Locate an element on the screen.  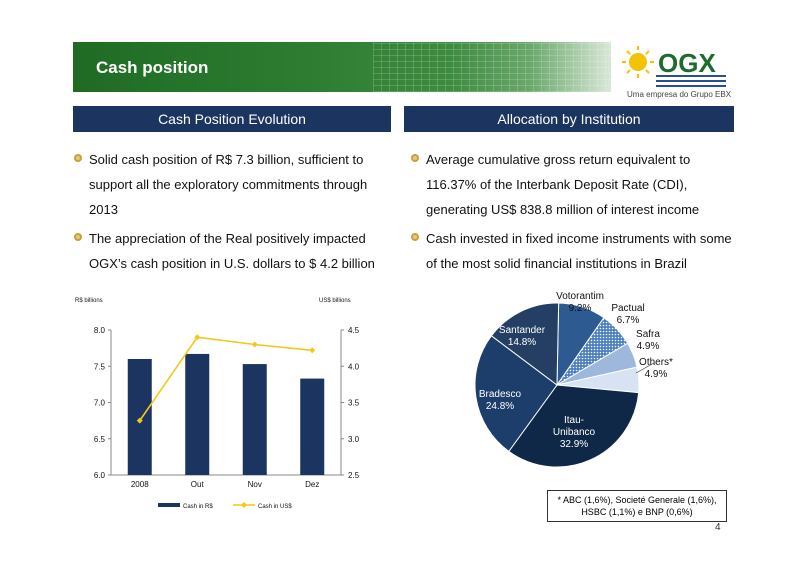
y-tick-label: 7.0 is located at coordinates (100, 403).